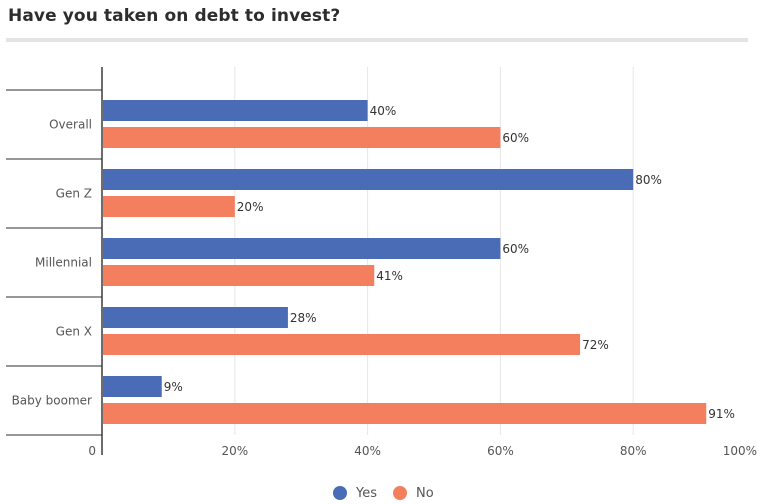 The height and width of the screenshot is (504, 761). What do you see at coordinates (367, 451) in the screenshot?
I see `x-tick-label: 40%` at bounding box center [367, 451].